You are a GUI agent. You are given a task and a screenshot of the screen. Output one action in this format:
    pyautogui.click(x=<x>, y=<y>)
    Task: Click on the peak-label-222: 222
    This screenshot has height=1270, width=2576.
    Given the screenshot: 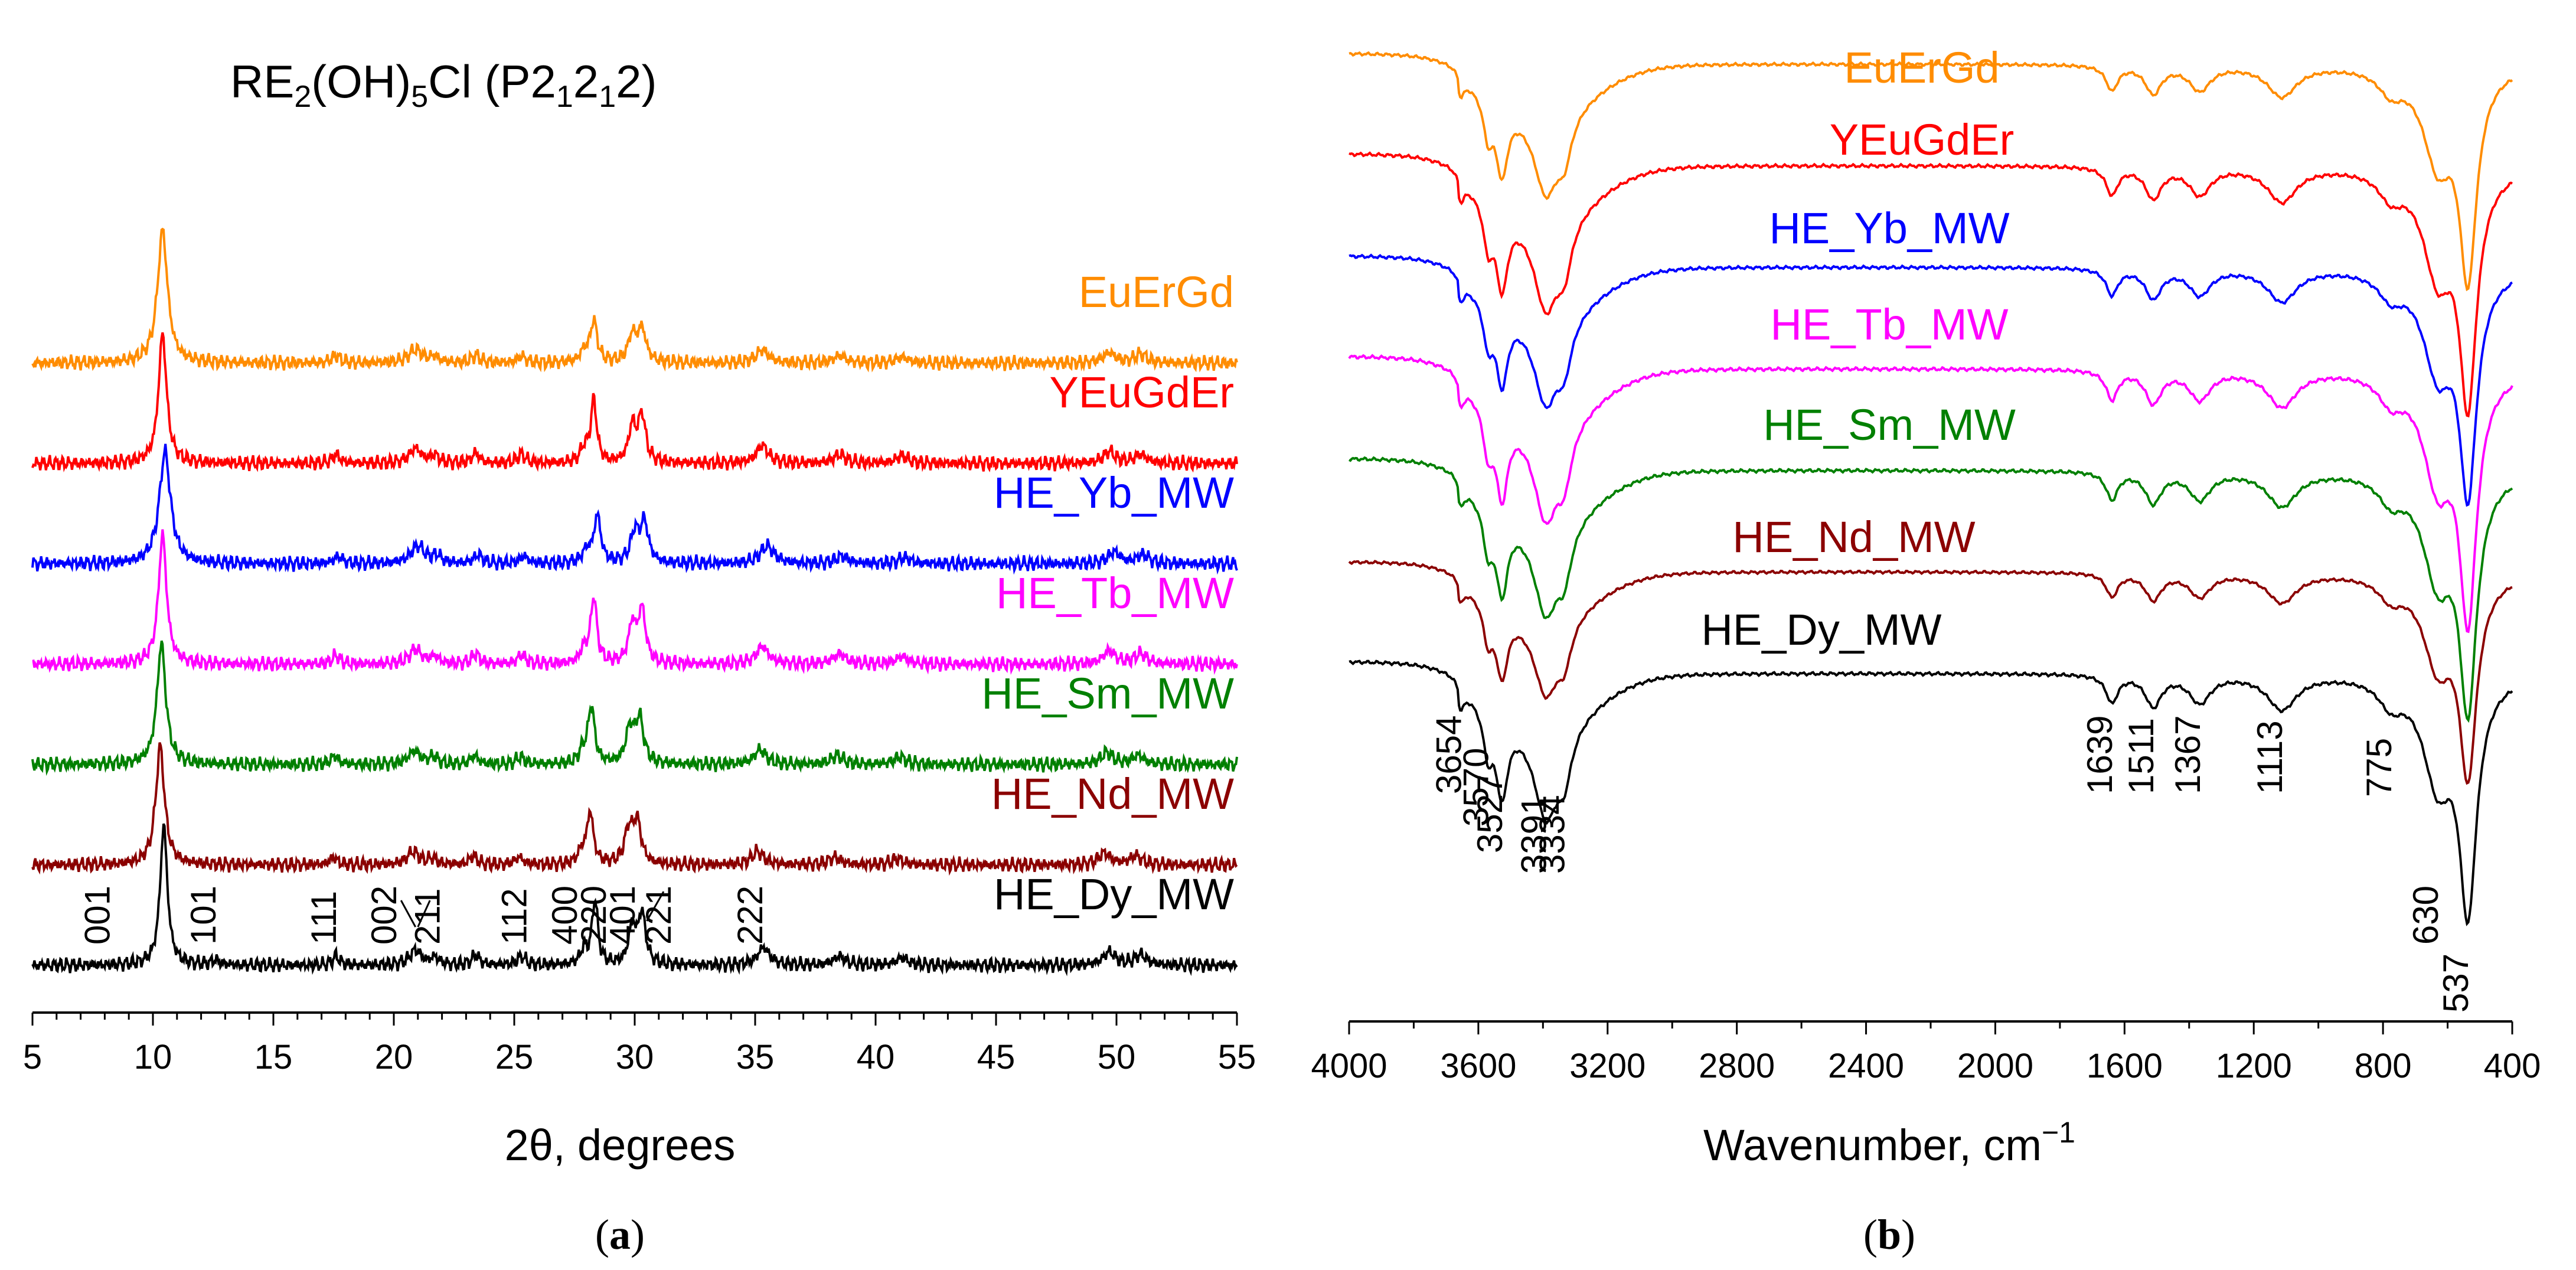 What is the action you would take?
    pyautogui.click(x=750, y=915)
    